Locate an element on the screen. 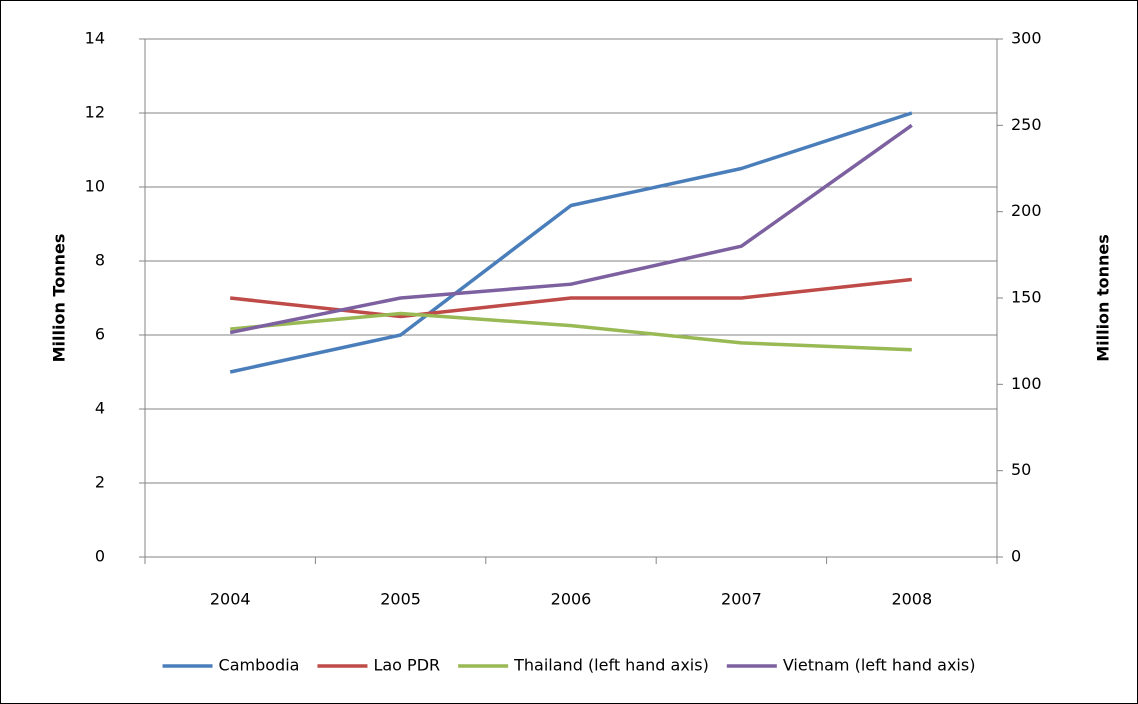 The image size is (1138, 704). y2-tick-label: 50 is located at coordinates (1021, 469).